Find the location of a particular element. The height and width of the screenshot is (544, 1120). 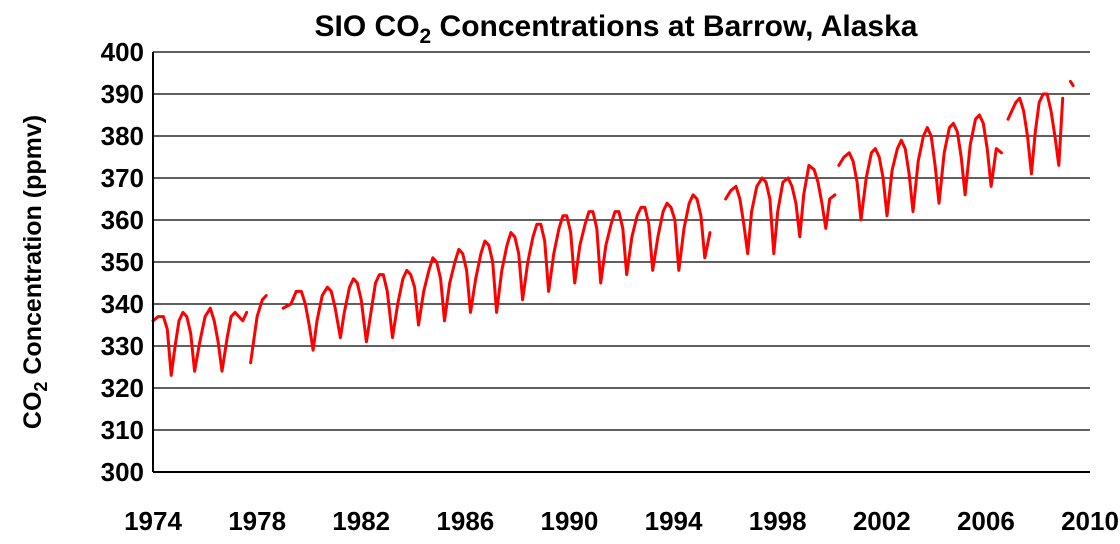

x-tick-label: 1978 is located at coordinates (257, 521).